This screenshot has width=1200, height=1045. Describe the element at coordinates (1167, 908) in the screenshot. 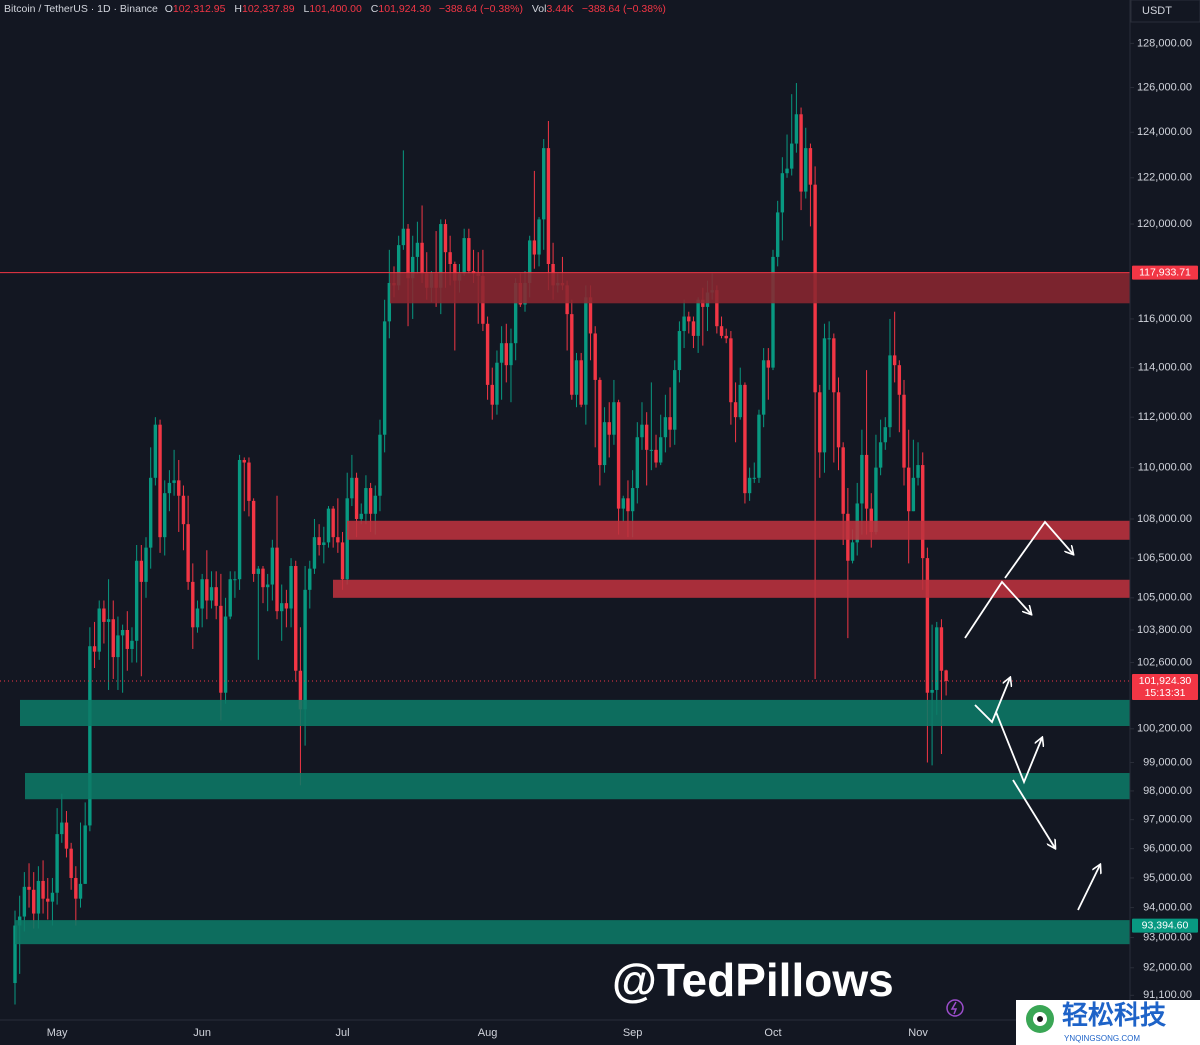

I see `y-tick-label: 94,000.00` at that location.